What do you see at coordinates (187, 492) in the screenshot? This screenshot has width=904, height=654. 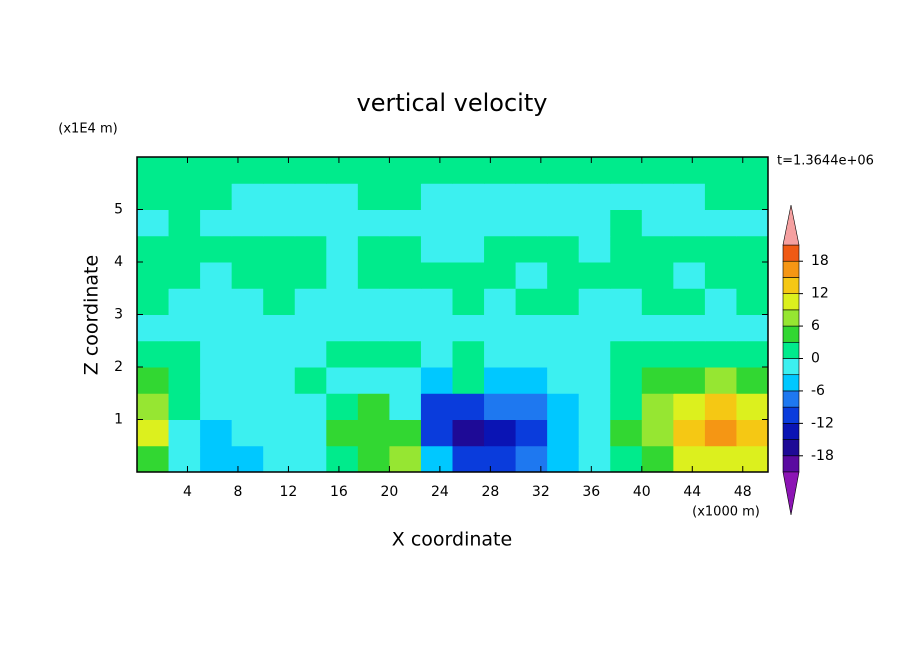 I see `x-tick-label: 4` at bounding box center [187, 492].